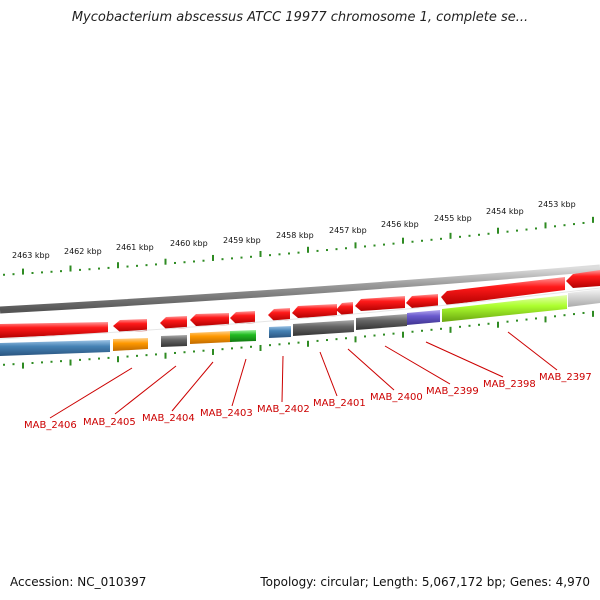 Image resolution: width=600 pixels, height=600 pixels. I want to click on kbp-label: 2462 kbp, so click(83, 251).